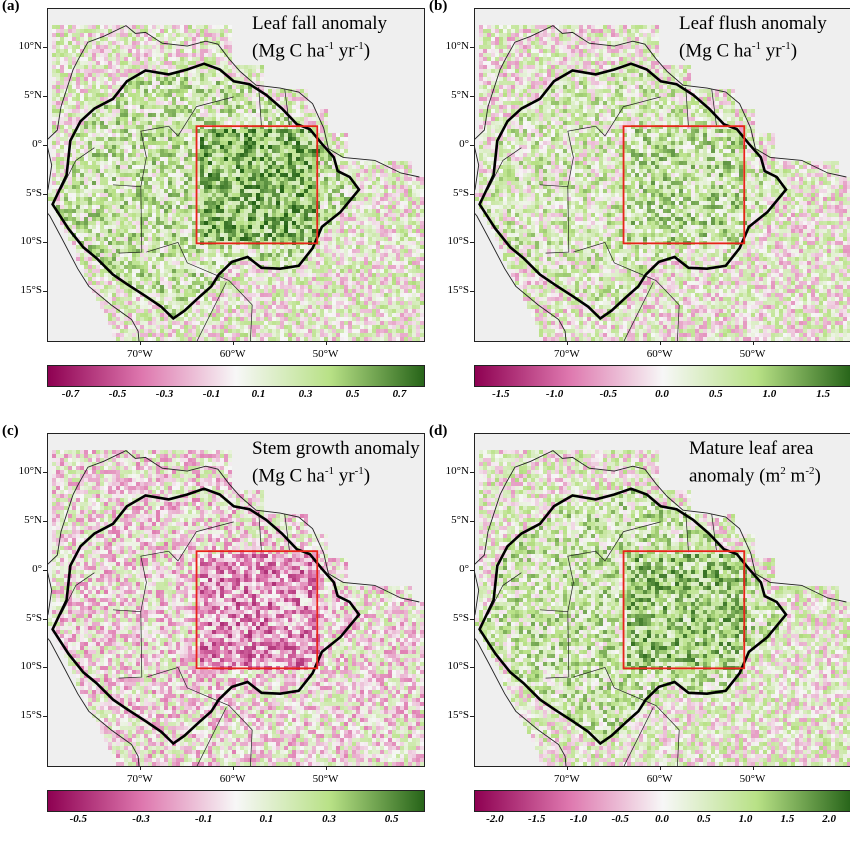 Image resolution: width=850 pixels, height=843 pixels. I want to click on colorbar-tick-label: 2.0, so click(829, 819).